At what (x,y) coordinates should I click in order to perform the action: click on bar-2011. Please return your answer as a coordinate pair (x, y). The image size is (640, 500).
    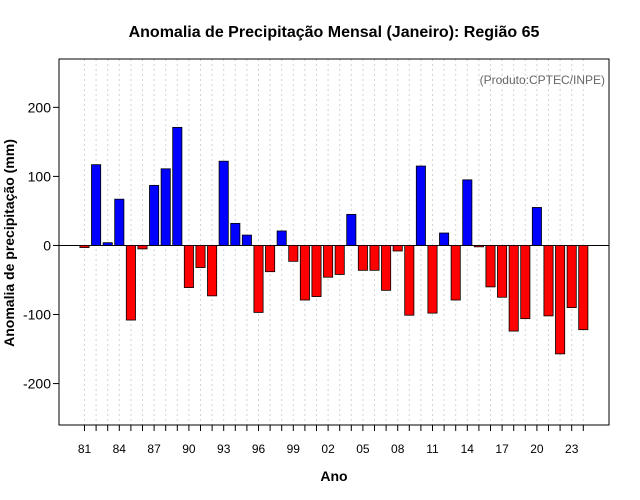
    Looking at the image, I should click on (432, 279).